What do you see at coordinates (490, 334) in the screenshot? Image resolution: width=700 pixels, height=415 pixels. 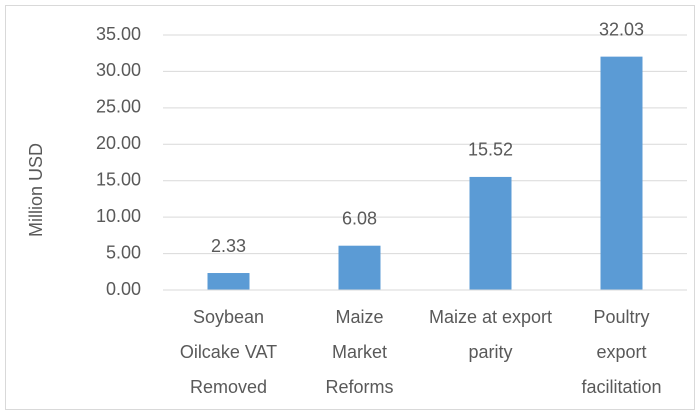 I see `x-tick-label: Maize at export parity` at bounding box center [490, 334].